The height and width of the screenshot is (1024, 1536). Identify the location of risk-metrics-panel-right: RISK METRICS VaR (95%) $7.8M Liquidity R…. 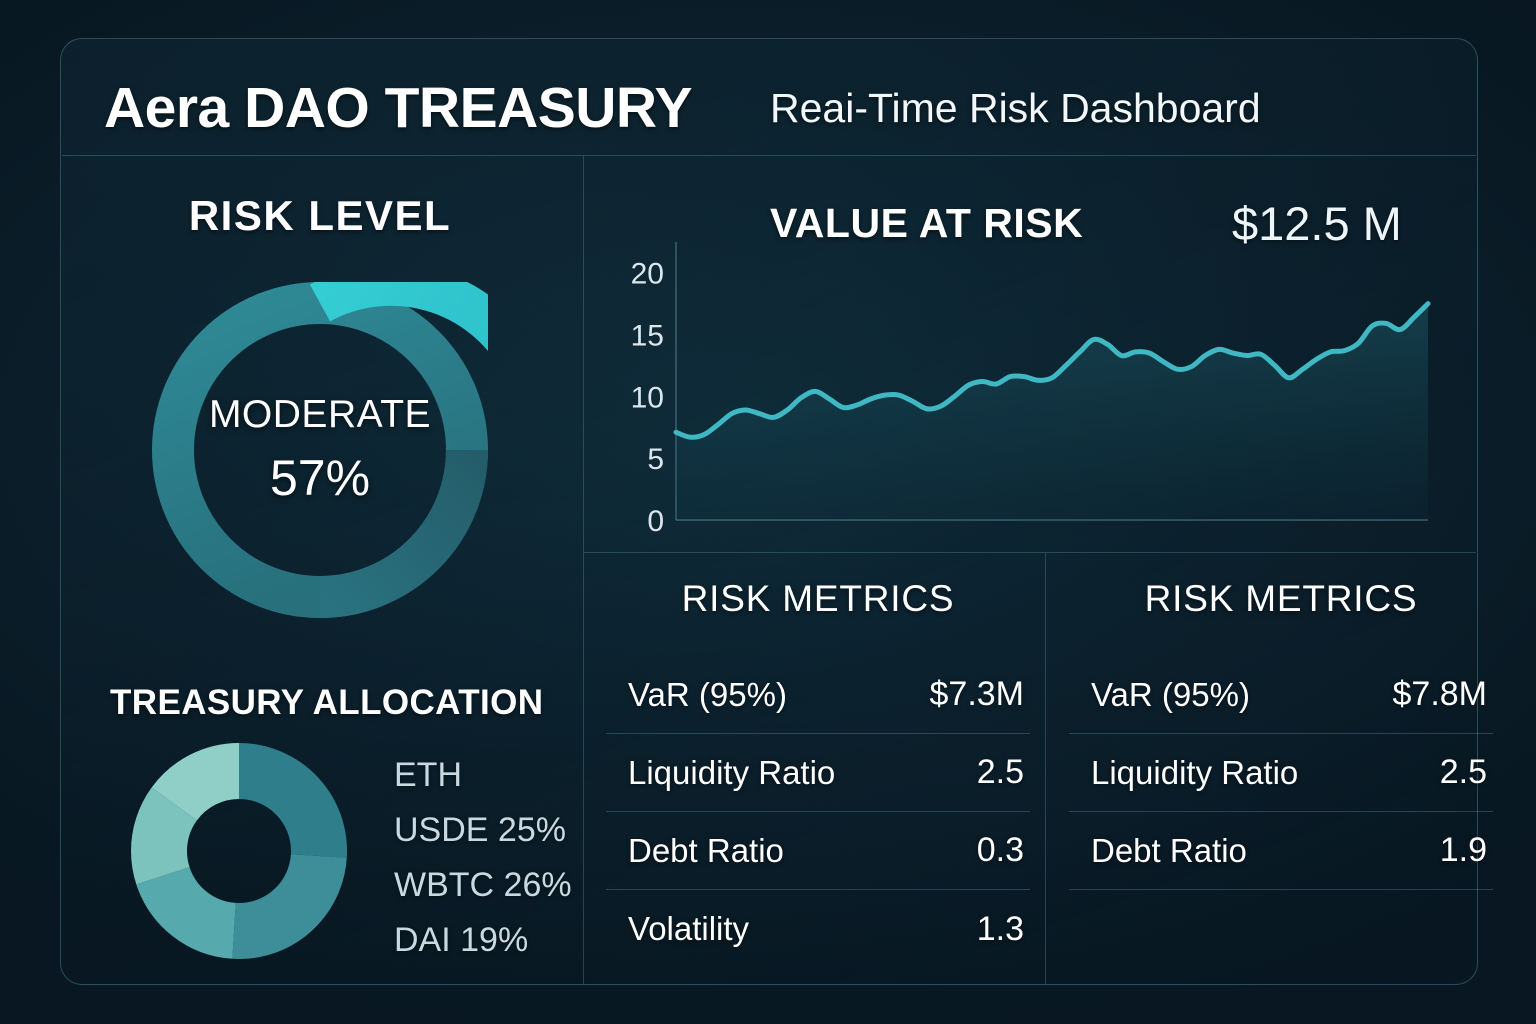
(1281, 734).